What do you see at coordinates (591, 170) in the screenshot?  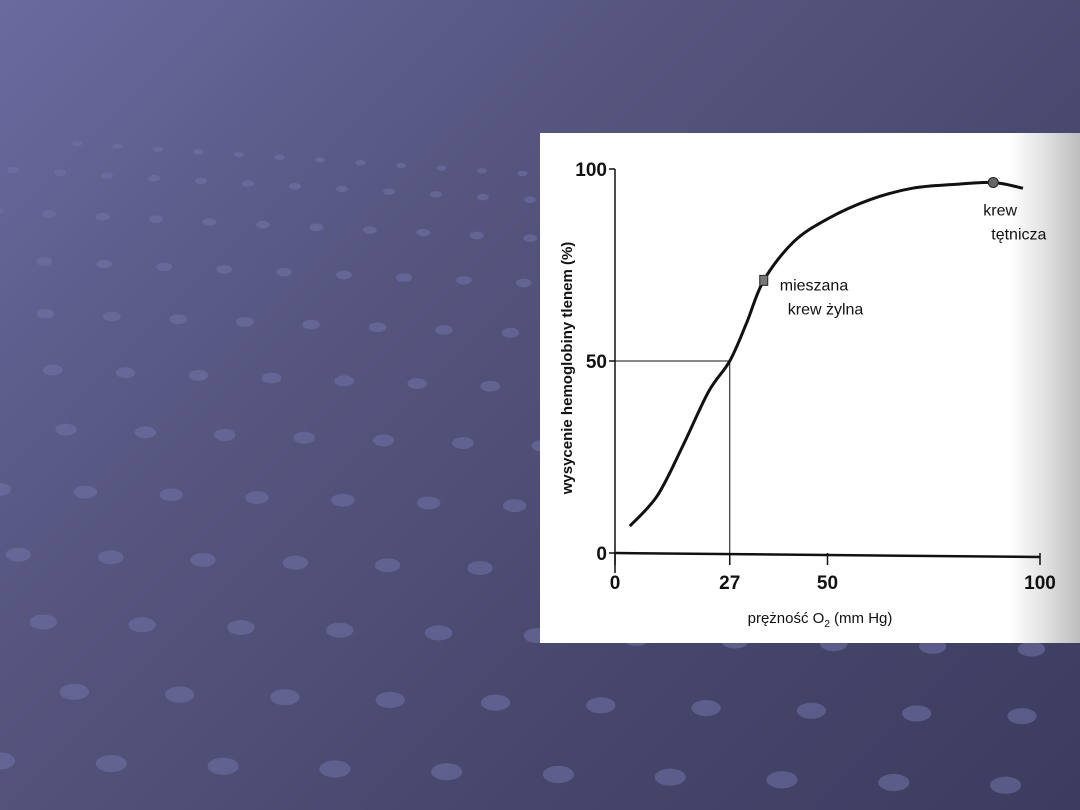 I see `y-tick-label: 100` at bounding box center [591, 170].